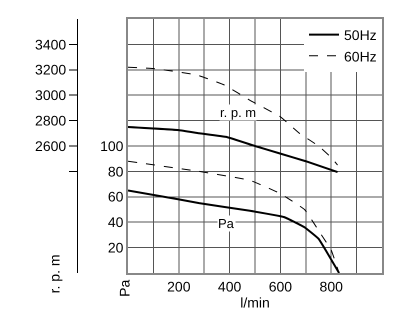  I want to click on legend-label: 50Hz, so click(360, 35).